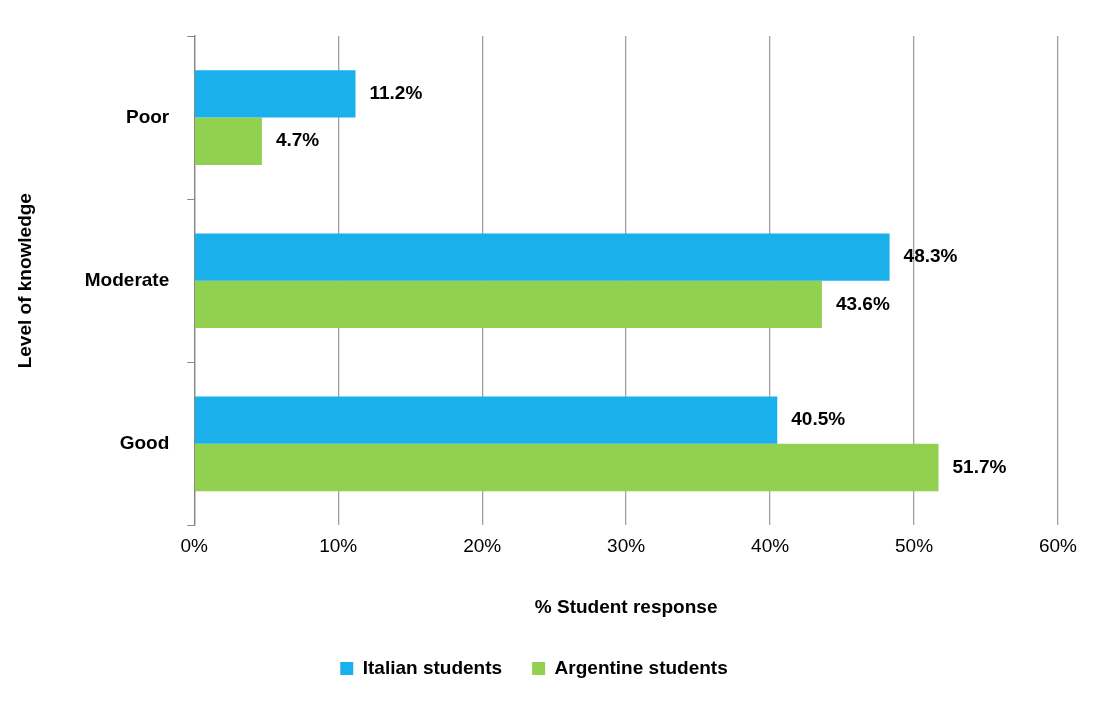 The image size is (1096, 702). What do you see at coordinates (396, 93) in the screenshot?
I see `data-label: 11.2%` at bounding box center [396, 93].